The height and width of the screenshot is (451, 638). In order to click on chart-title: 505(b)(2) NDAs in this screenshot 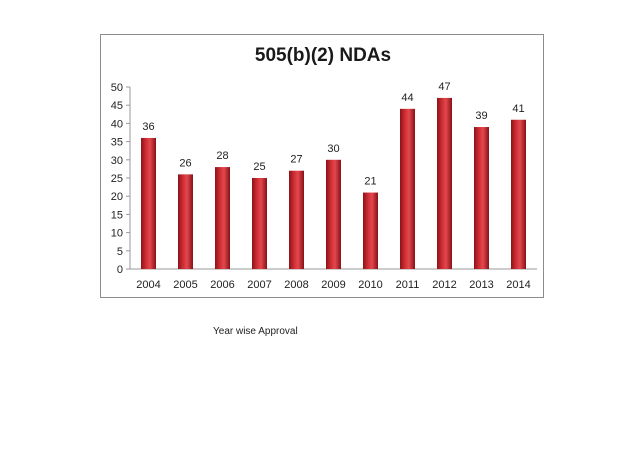, I will do `click(323, 55)`.